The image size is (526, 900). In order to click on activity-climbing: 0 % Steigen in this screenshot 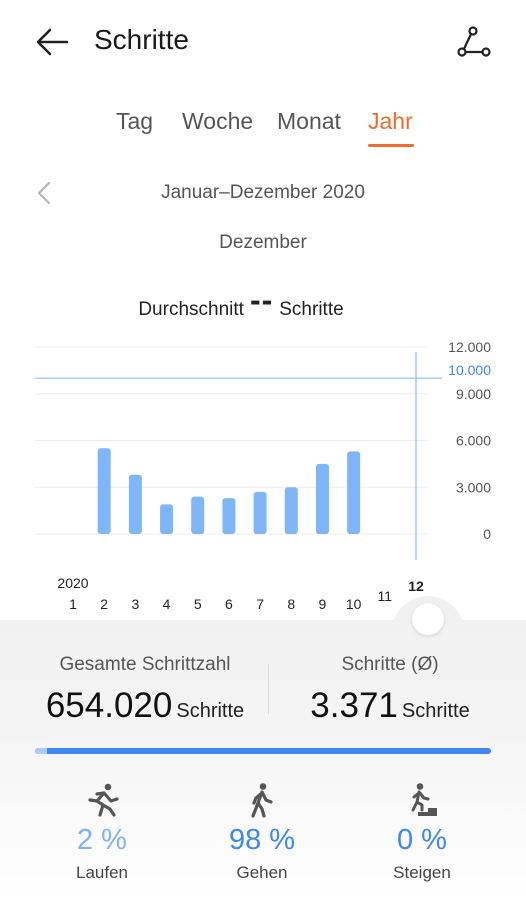, I will do `click(422, 831)`.